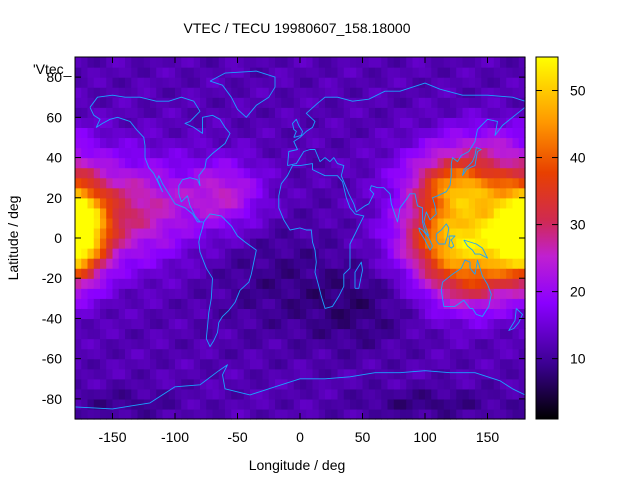 The height and width of the screenshot is (480, 640). I want to click on colorbar-tick-label: 40, so click(578, 158).